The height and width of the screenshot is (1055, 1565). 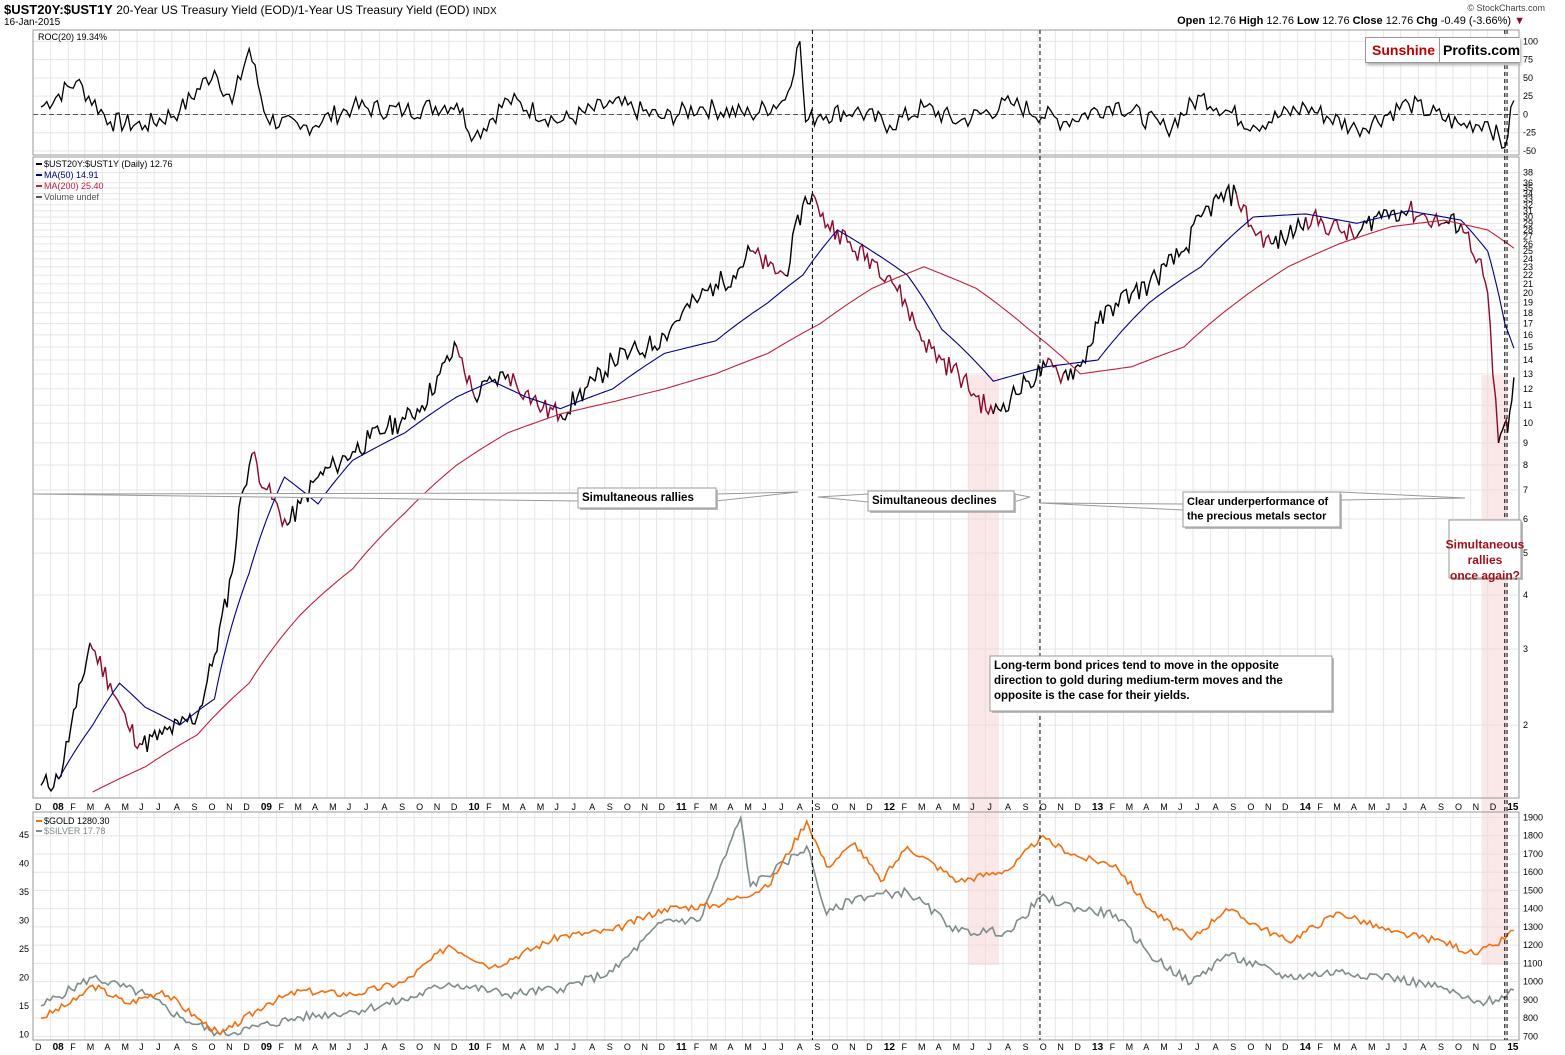 What do you see at coordinates (1525, 595) in the screenshot?
I see `ratio-tick-label: 4` at bounding box center [1525, 595].